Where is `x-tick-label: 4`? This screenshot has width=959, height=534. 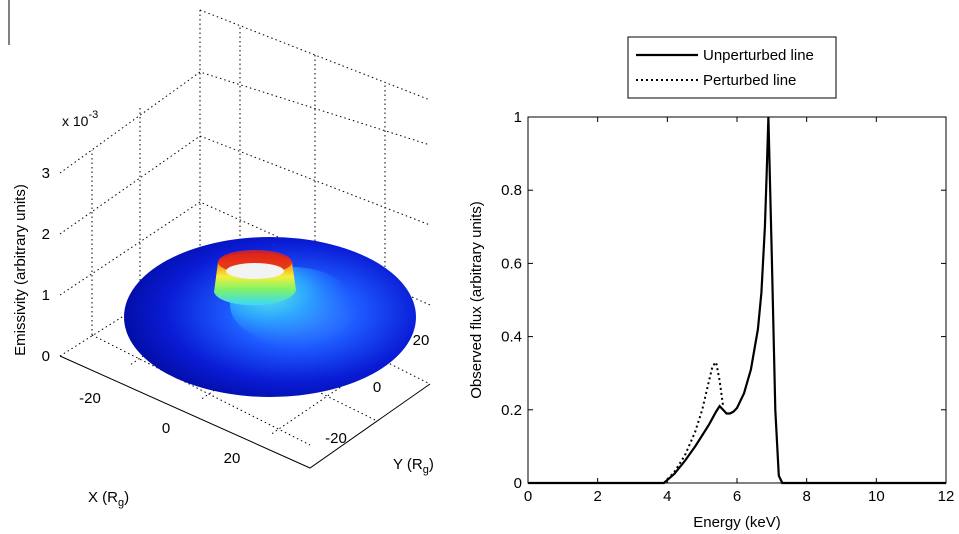 x-tick-label: 4 is located at coordinates (667, 496).